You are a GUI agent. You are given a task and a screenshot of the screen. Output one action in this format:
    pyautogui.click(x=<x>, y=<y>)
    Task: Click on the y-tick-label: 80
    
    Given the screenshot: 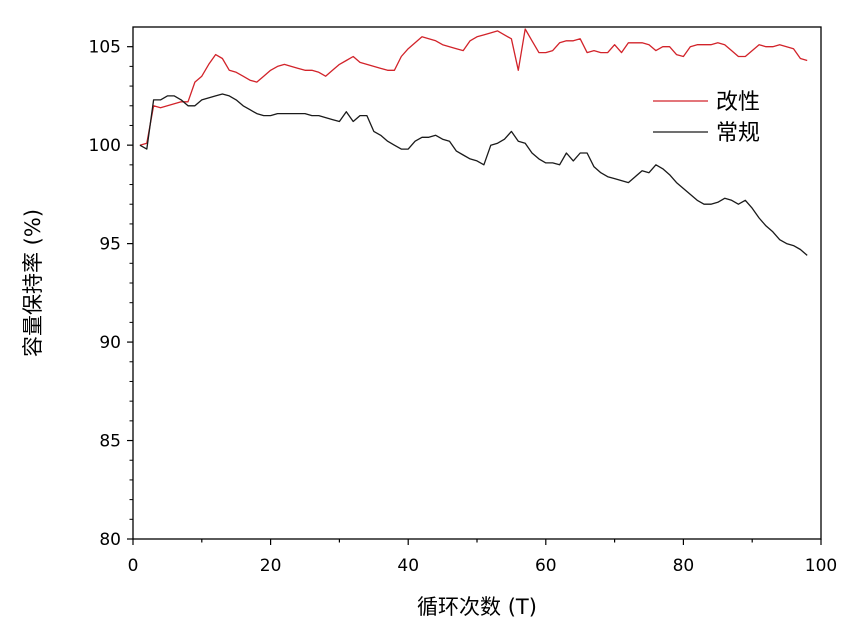 What is the action you would take?
    pyautogui.click(x=110, y=540)
    